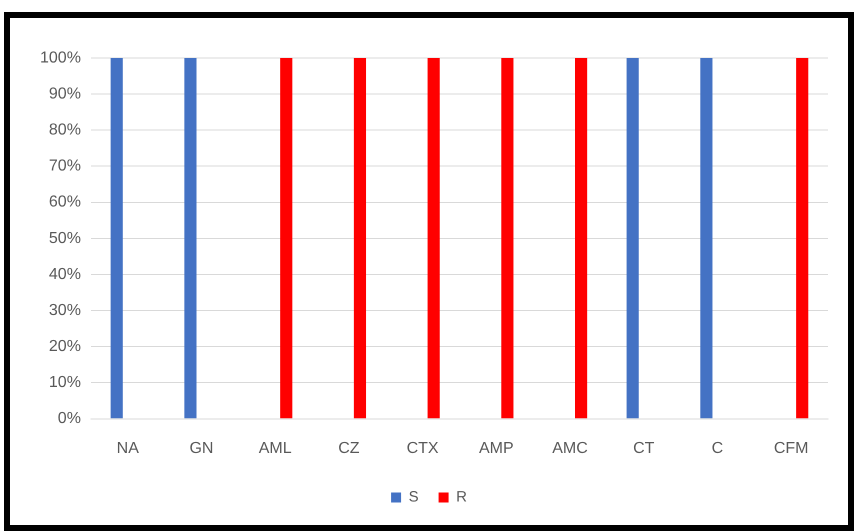 Image resolution: width=855 pixels, height=531 pixels. Describe the element at coordinates (422, 448) in the screenshot. I see `x-tick-label: CTX` at that location.